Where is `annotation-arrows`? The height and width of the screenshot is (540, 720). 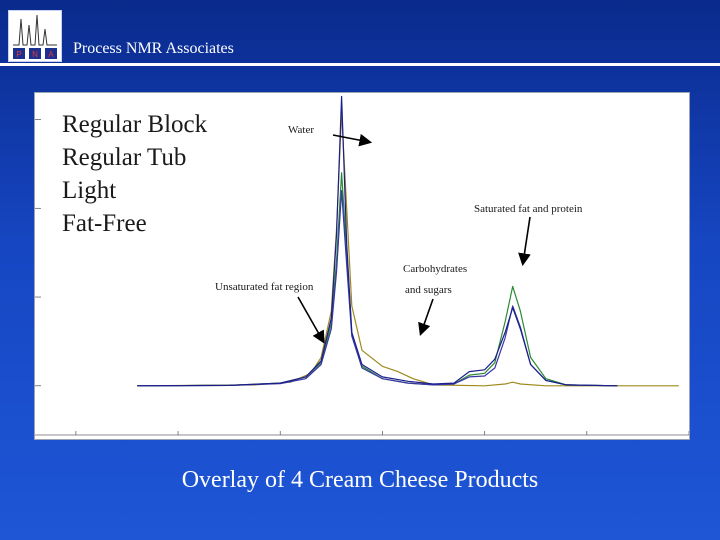 annotation-arrows is located at coordinates (414, 238).